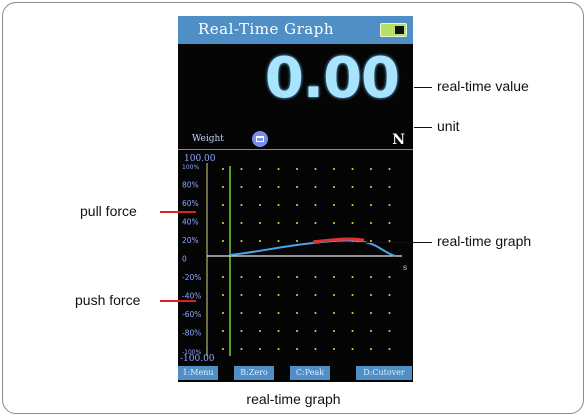  I want to click on softkey-menu: 1:Menu, so click(198, 373).